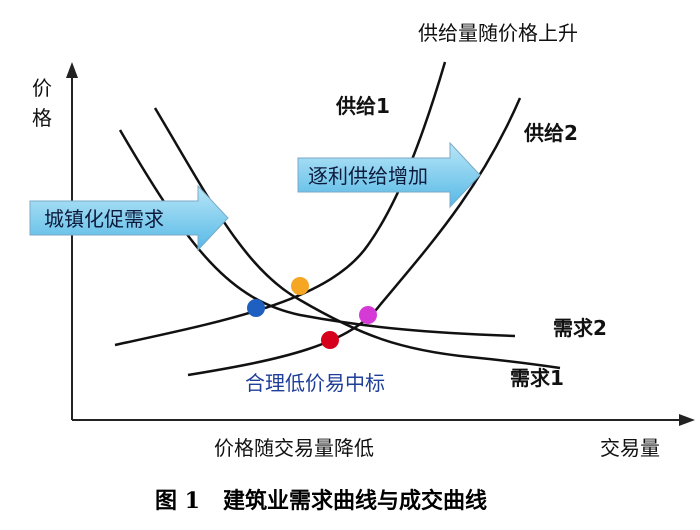  Describe the element at coordinates (256, 308) in the screenshot. I see `point-blue` at that location.